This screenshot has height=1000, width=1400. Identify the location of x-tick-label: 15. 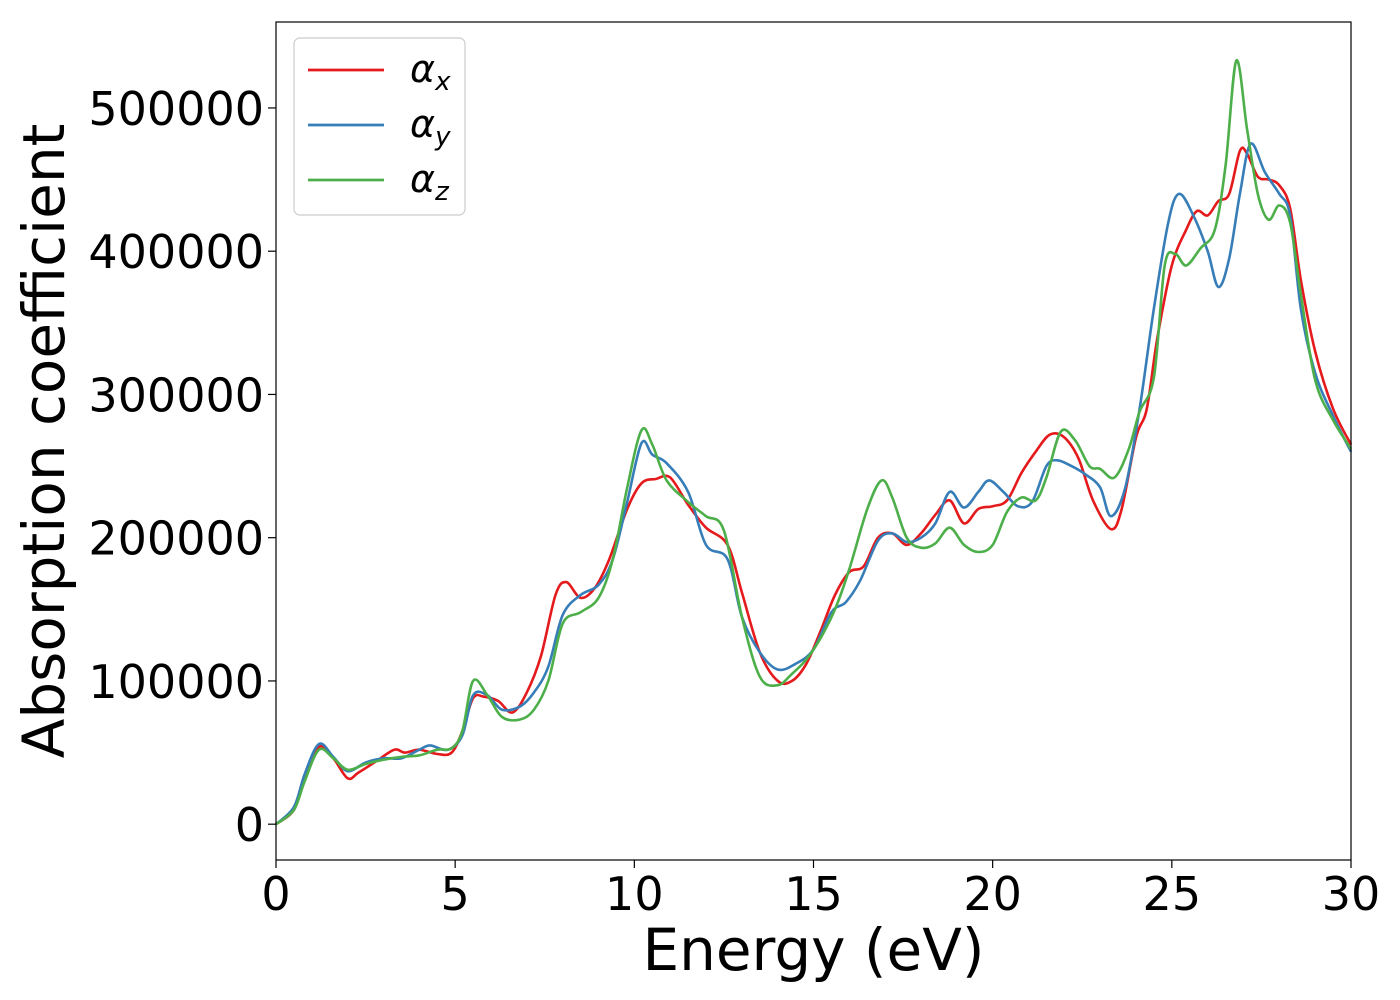
(813, 894).